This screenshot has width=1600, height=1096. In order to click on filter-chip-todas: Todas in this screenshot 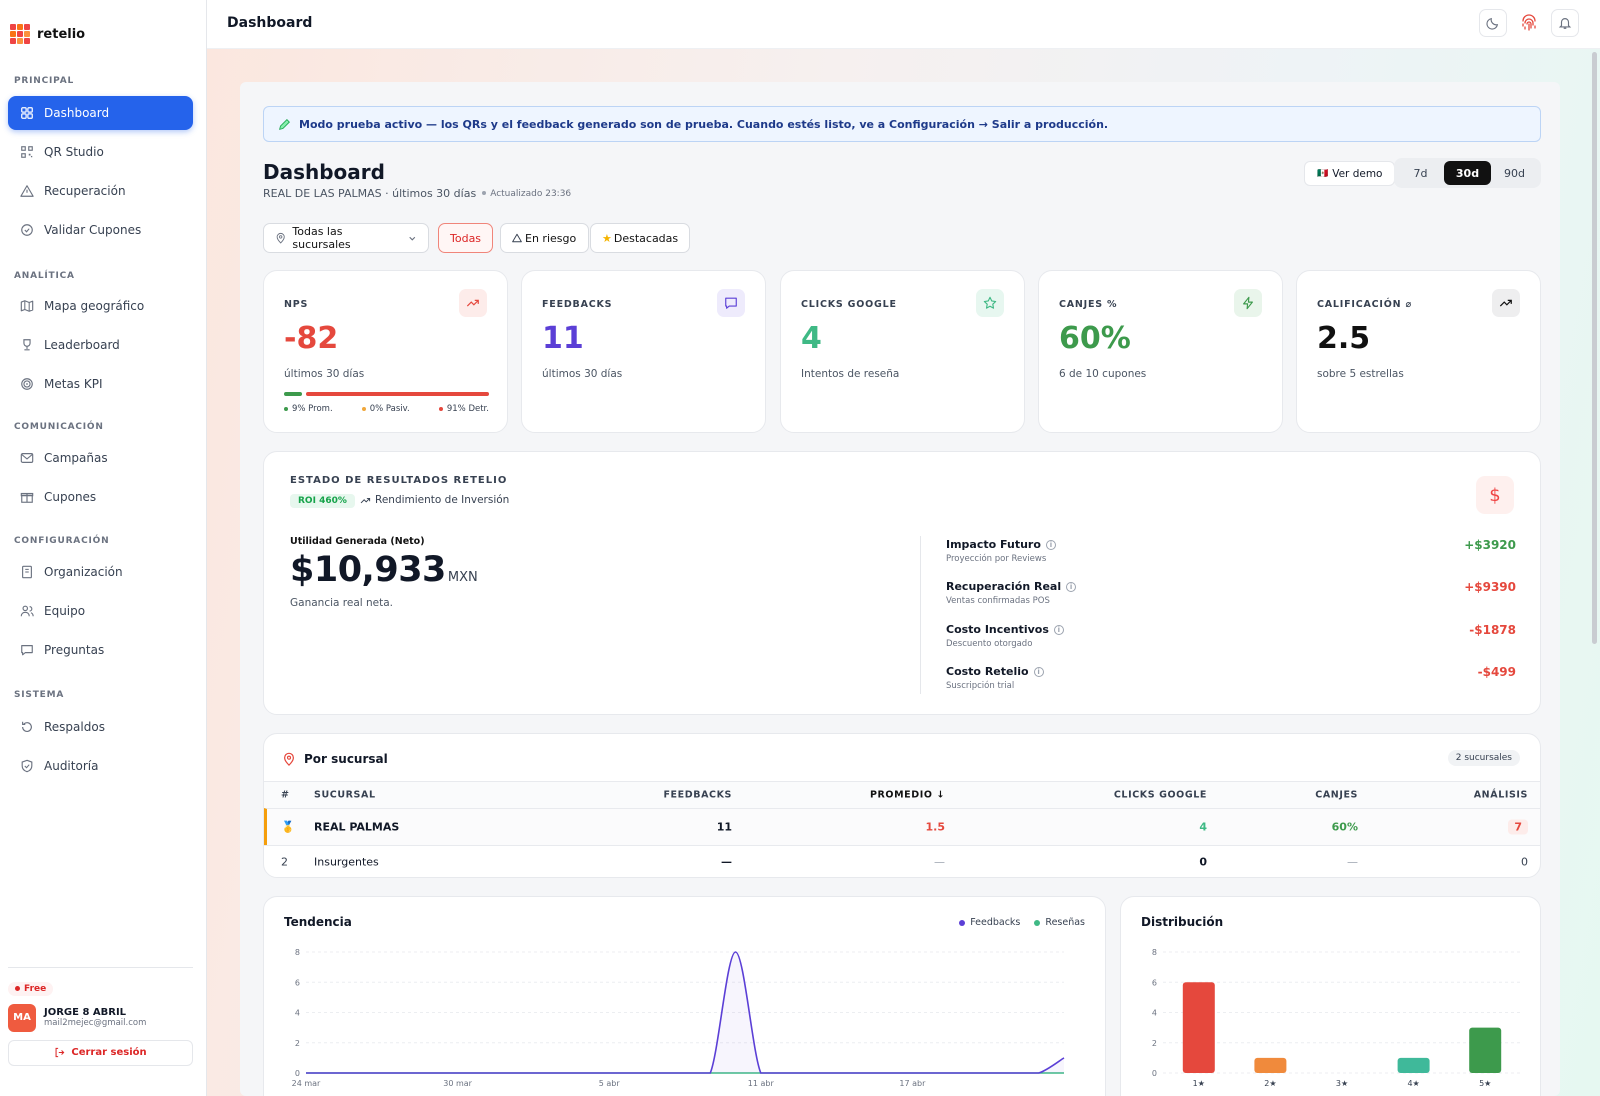, I will do `click(466, 238)`.